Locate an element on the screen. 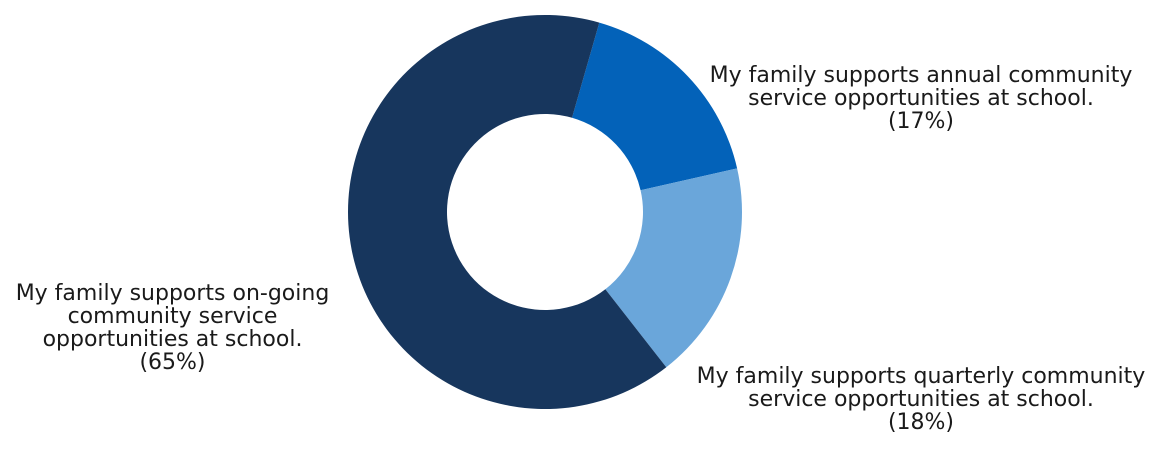 The height and width of the screenshot is (457, 1158). slice-annual is located at coordinates (655, 106).